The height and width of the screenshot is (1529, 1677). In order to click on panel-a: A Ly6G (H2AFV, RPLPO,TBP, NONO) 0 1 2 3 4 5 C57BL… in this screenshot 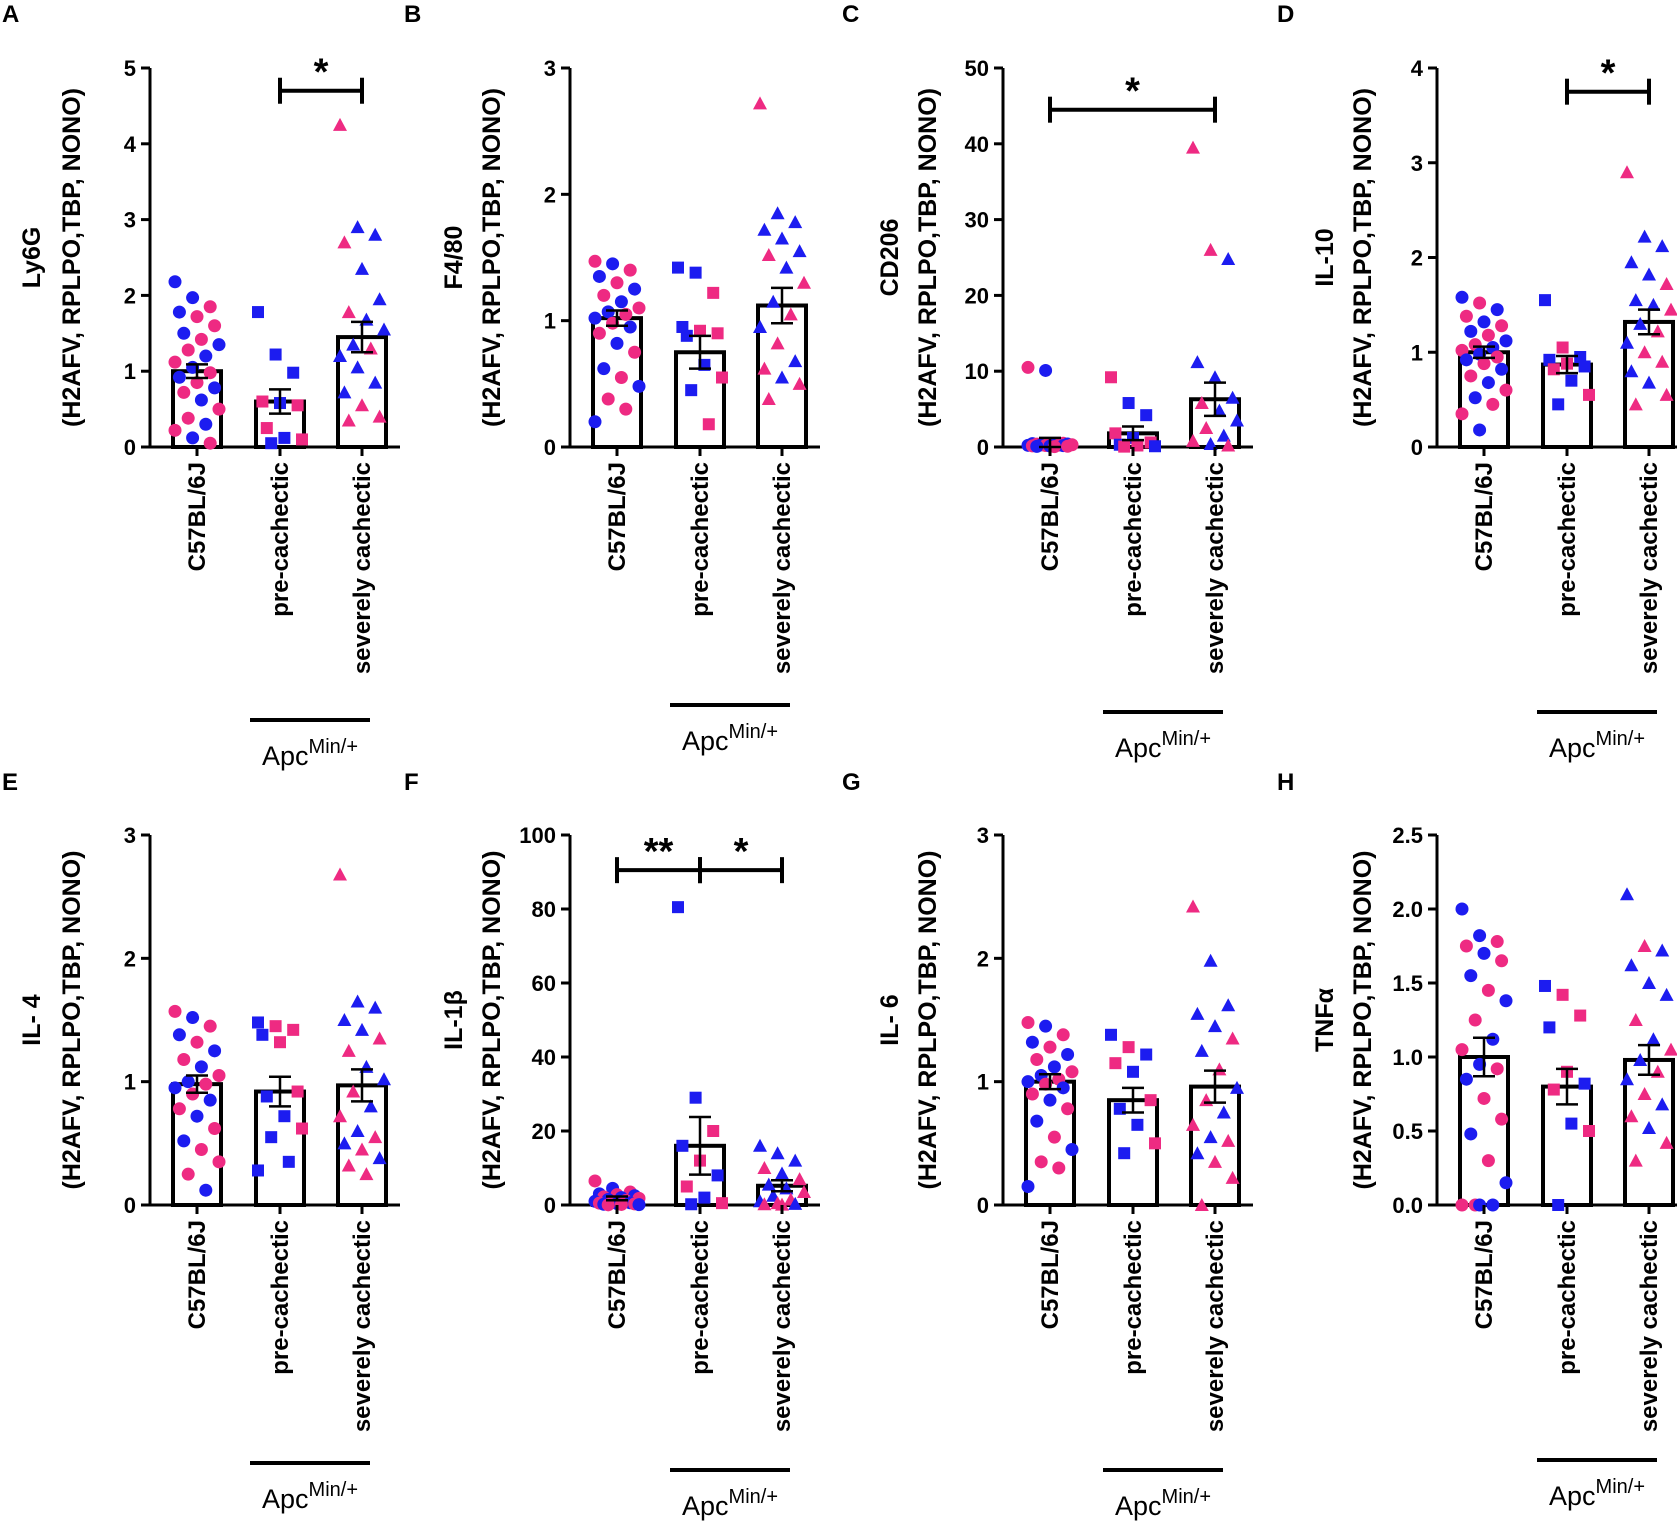, I will do `click(201, 386)`.